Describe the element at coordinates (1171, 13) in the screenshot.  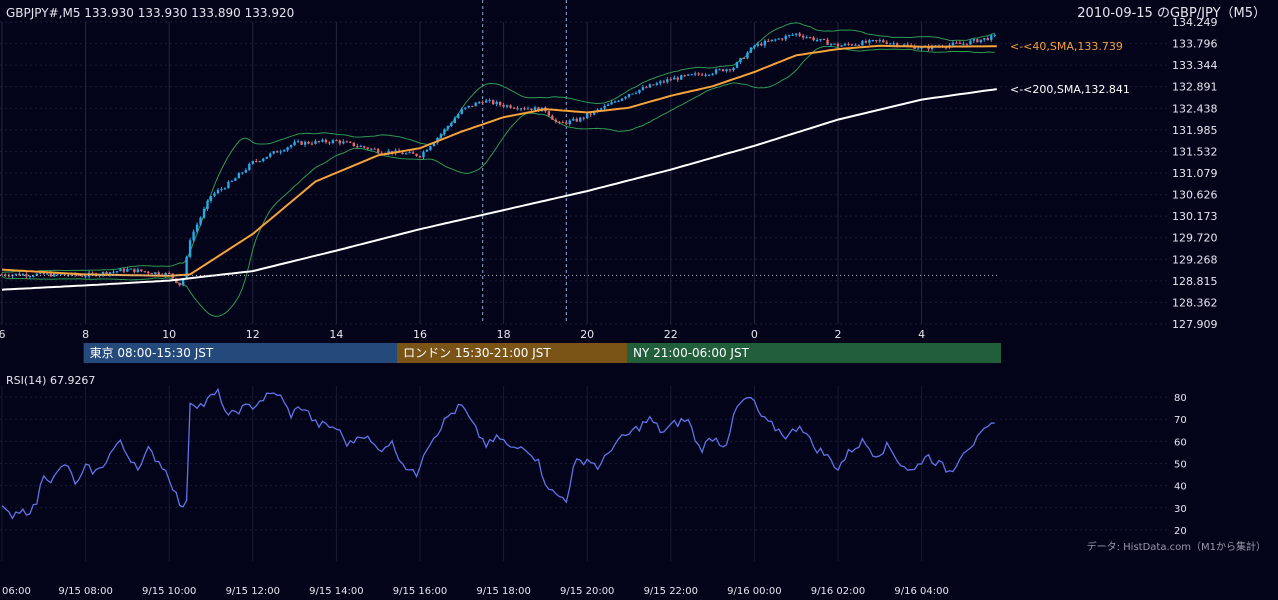
I see `chart-title: 2010-09-15 のGBP/JPY（M5）` at that location.